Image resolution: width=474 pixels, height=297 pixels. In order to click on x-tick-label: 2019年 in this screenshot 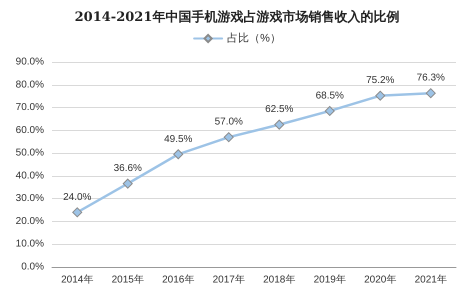, I will do `click(330, 280)`.